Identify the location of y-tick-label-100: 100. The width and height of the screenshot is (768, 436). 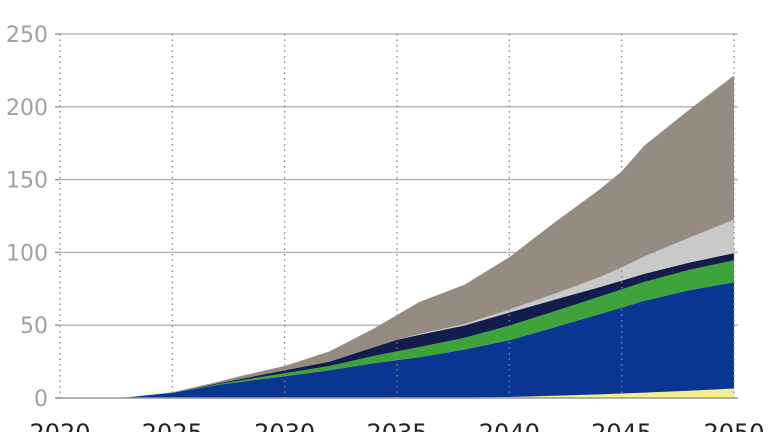
(27, 253).